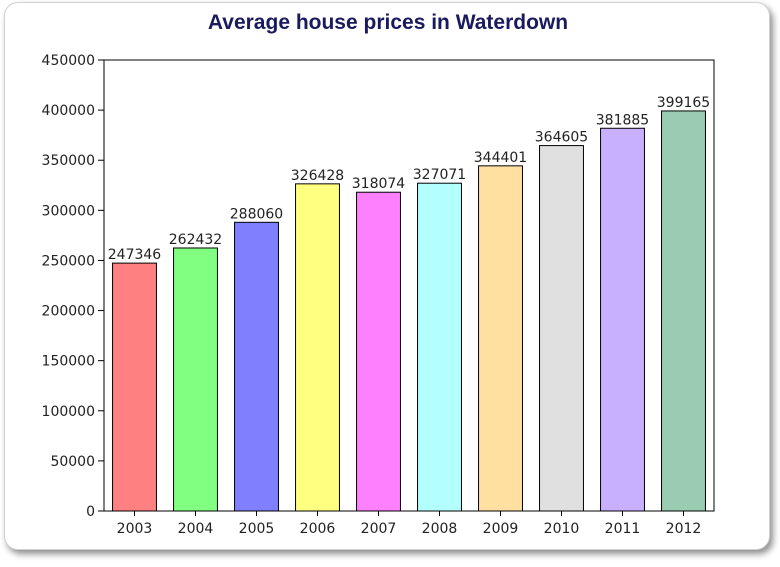 The height and width of the screenshot is (567, 780). Describe the element at coordinates (68, 111) in the screenshot. I see `y-tick-label: 400000` at that location.